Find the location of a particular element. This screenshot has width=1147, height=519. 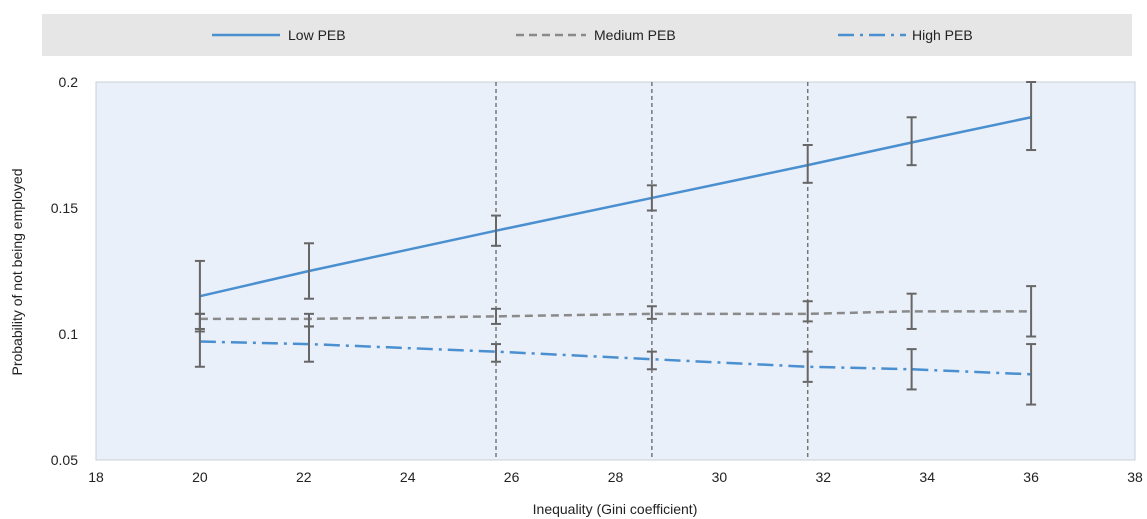

x-tick-label: 34 is located at coordinates (927, 477).